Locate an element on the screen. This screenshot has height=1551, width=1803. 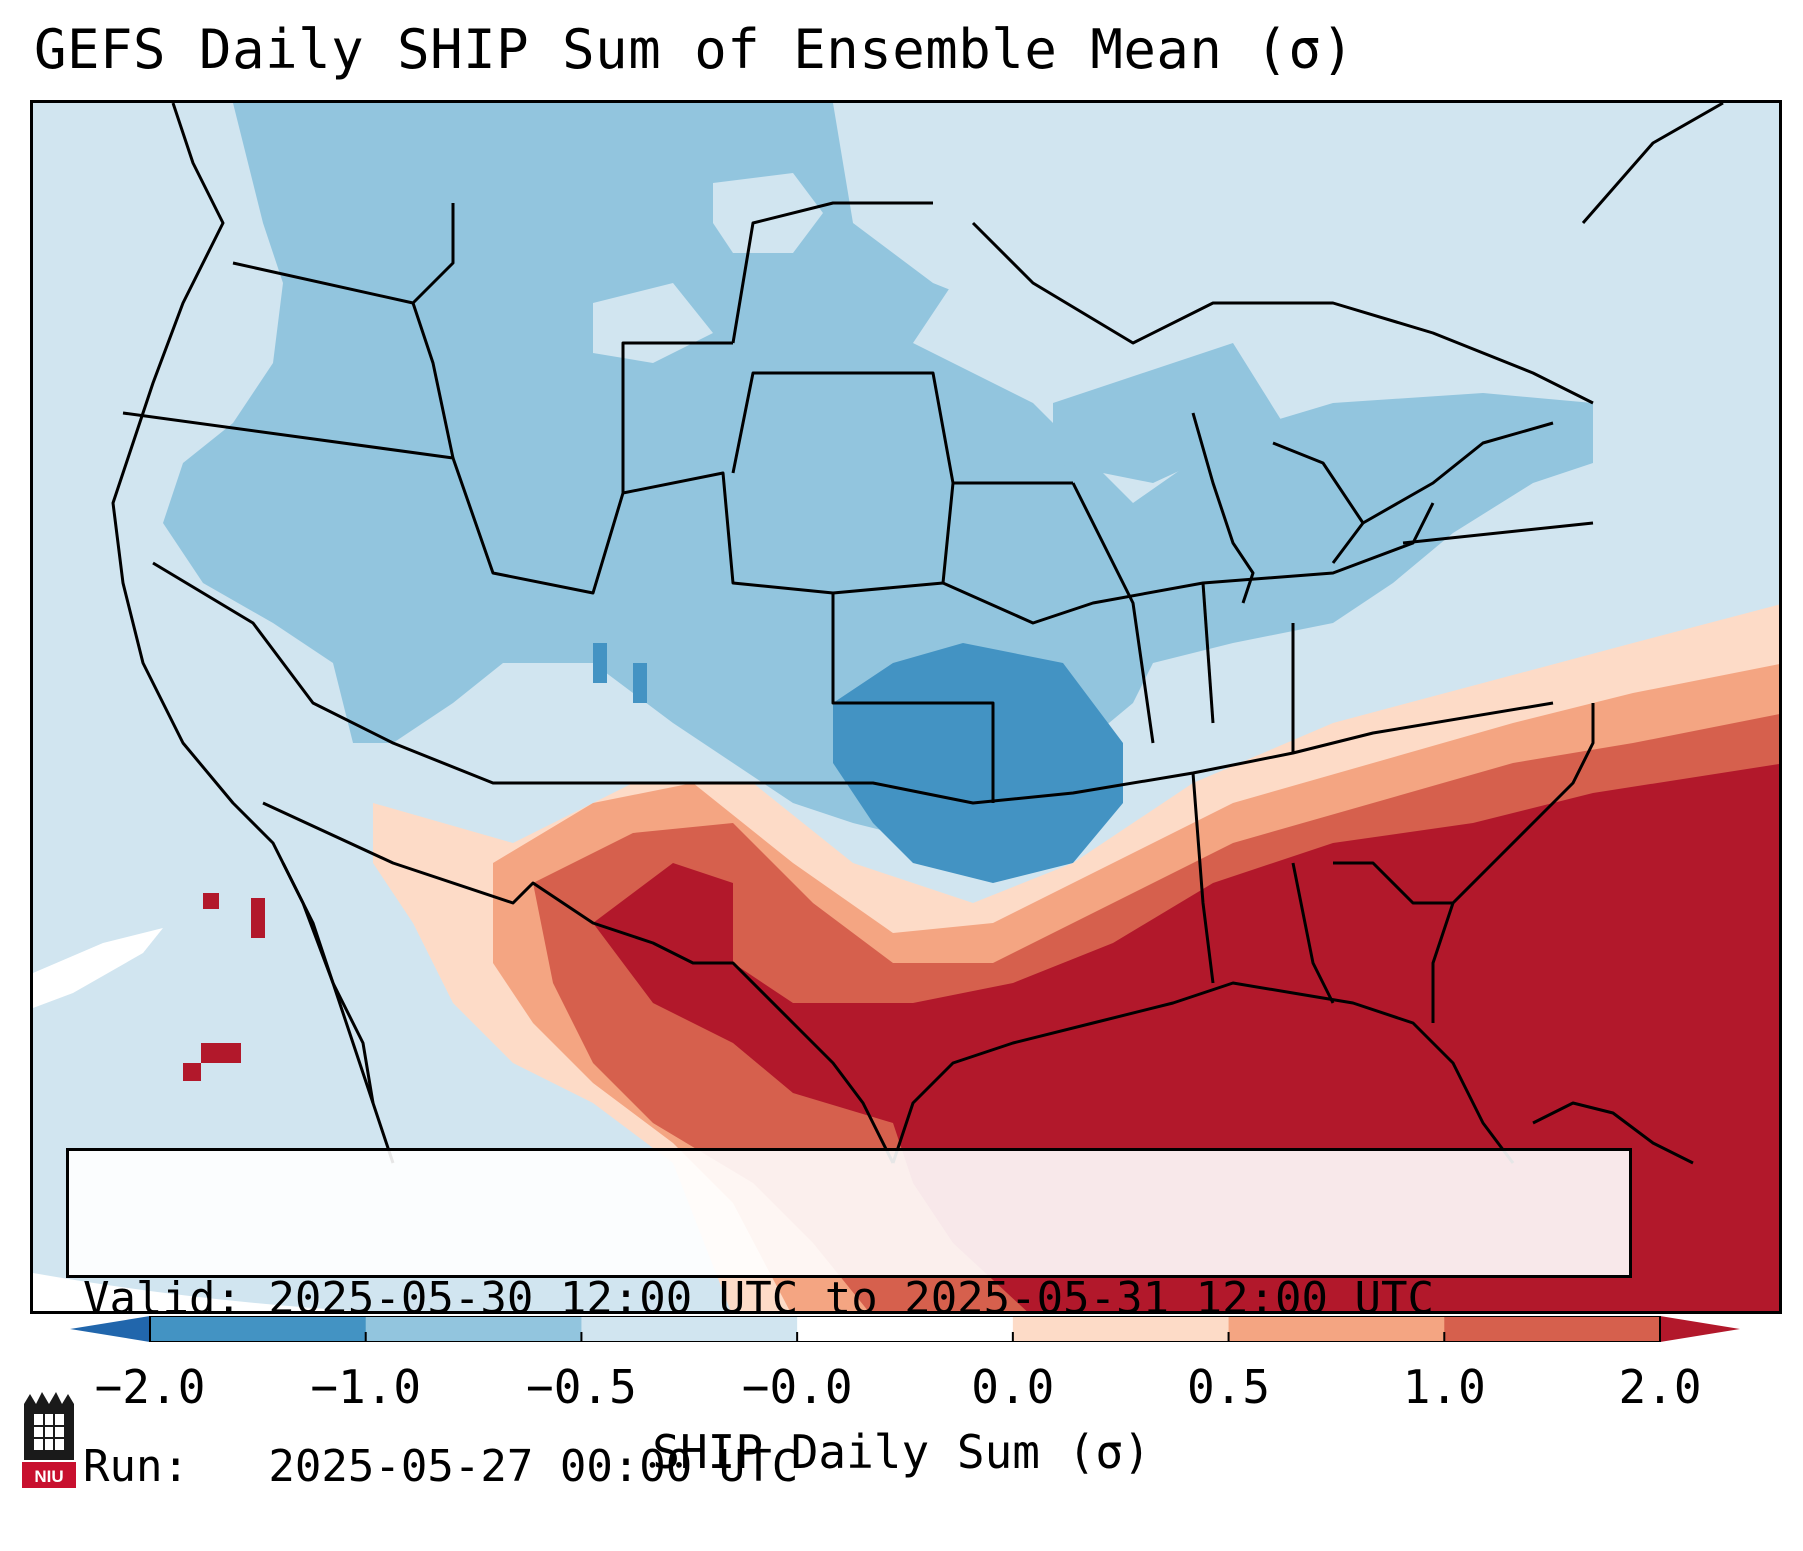
colorbar-tick-label: 1.0 is located at coordinates (1444, 1387).